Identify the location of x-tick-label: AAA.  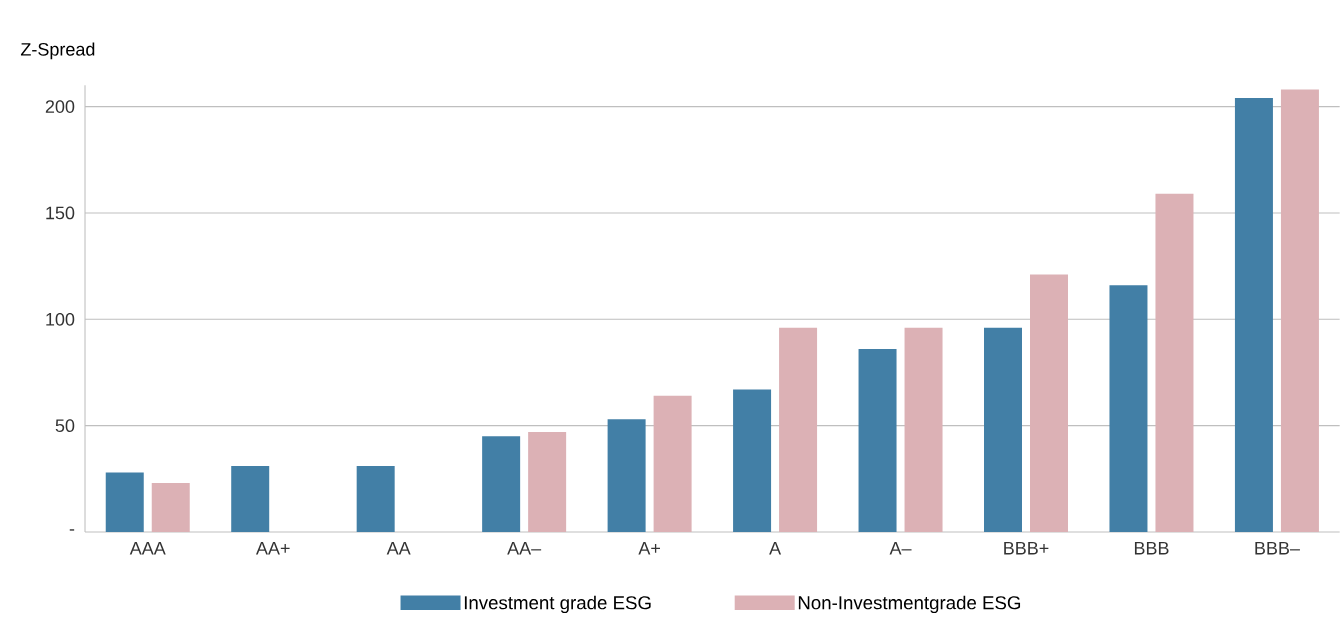
(147, 548).